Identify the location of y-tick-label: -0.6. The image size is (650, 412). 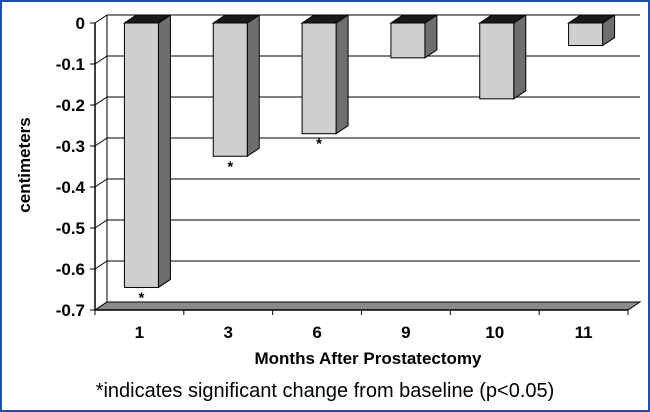
(70, 269).